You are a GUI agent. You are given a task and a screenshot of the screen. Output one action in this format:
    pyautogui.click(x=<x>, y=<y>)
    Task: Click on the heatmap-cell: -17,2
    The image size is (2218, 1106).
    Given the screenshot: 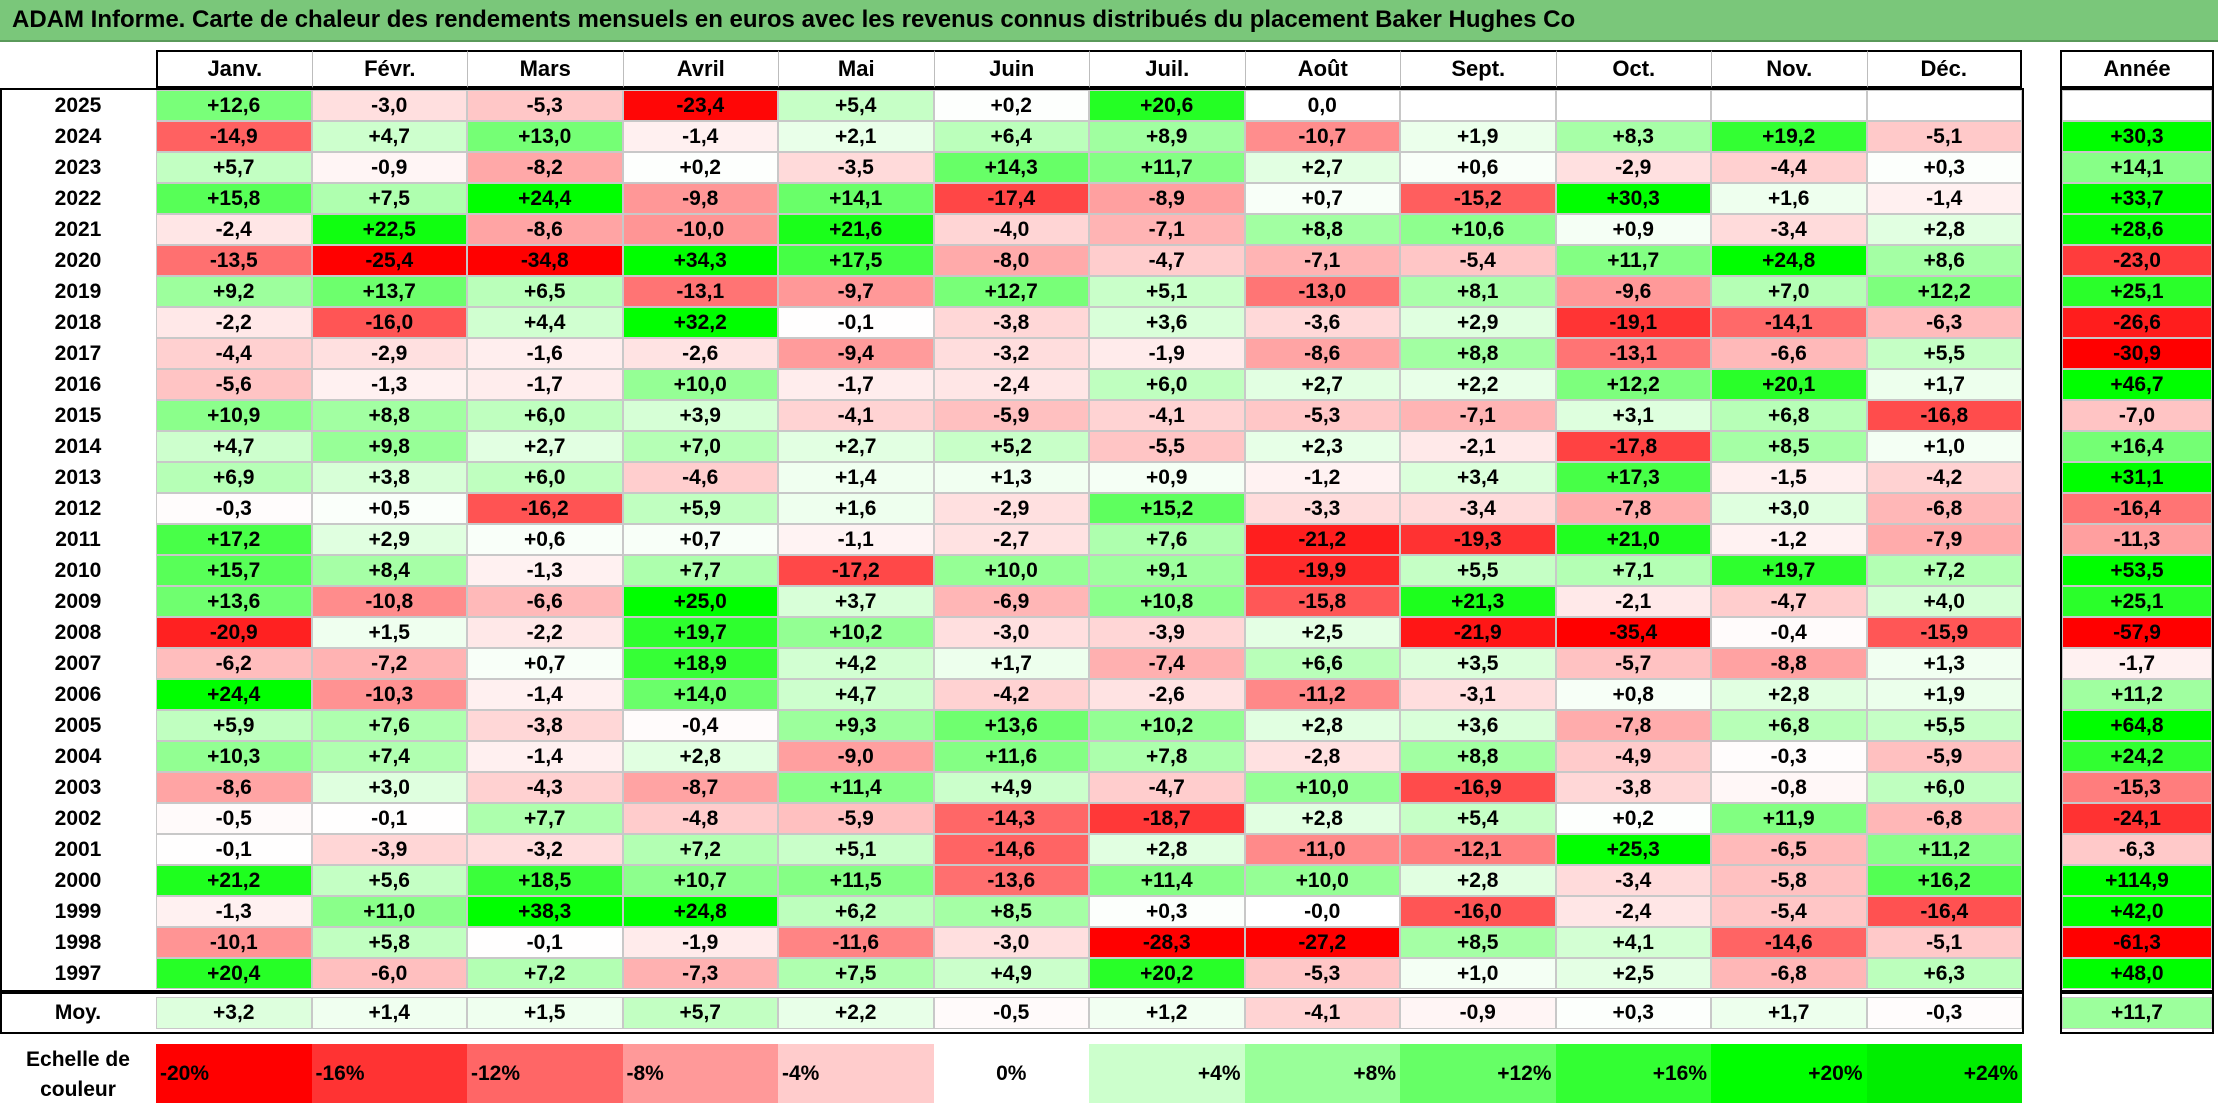 What is the action you would take?
    pyautogui.click(x=856, y=570)
    